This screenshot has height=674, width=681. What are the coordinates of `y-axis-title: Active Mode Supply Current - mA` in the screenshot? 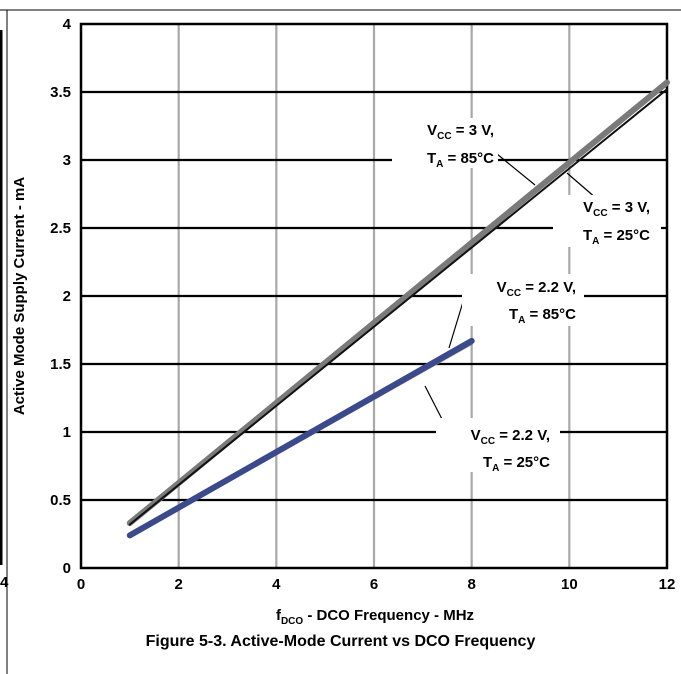 It's located at (19, 296).